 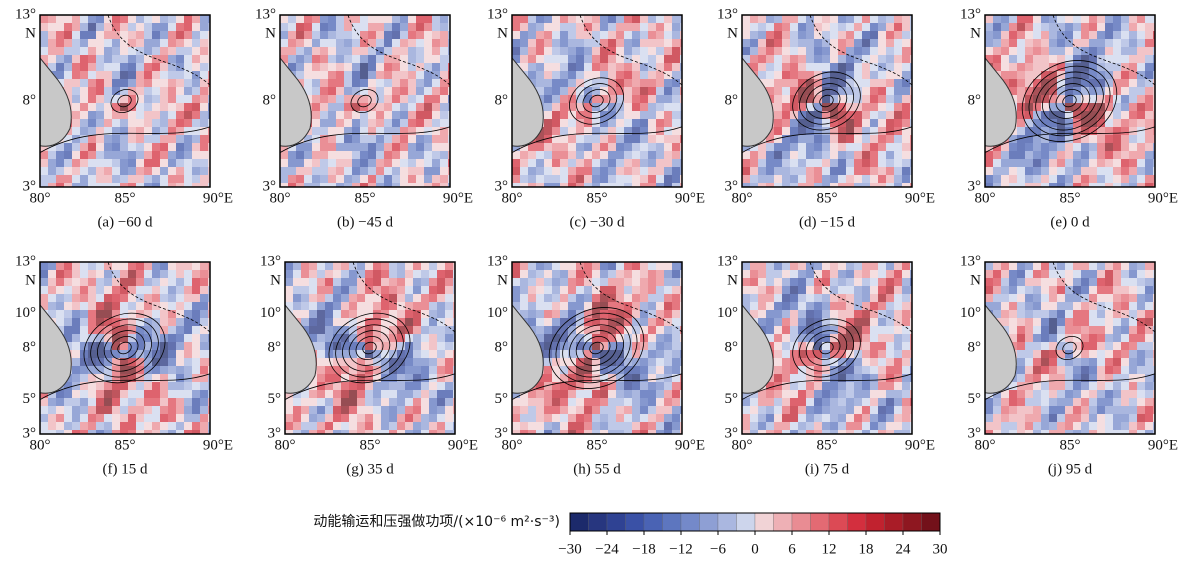 What do you see at coordinates (30, 280) in the screenshot?
I see `y-tick-label: N` at bounding box center [30, 280].